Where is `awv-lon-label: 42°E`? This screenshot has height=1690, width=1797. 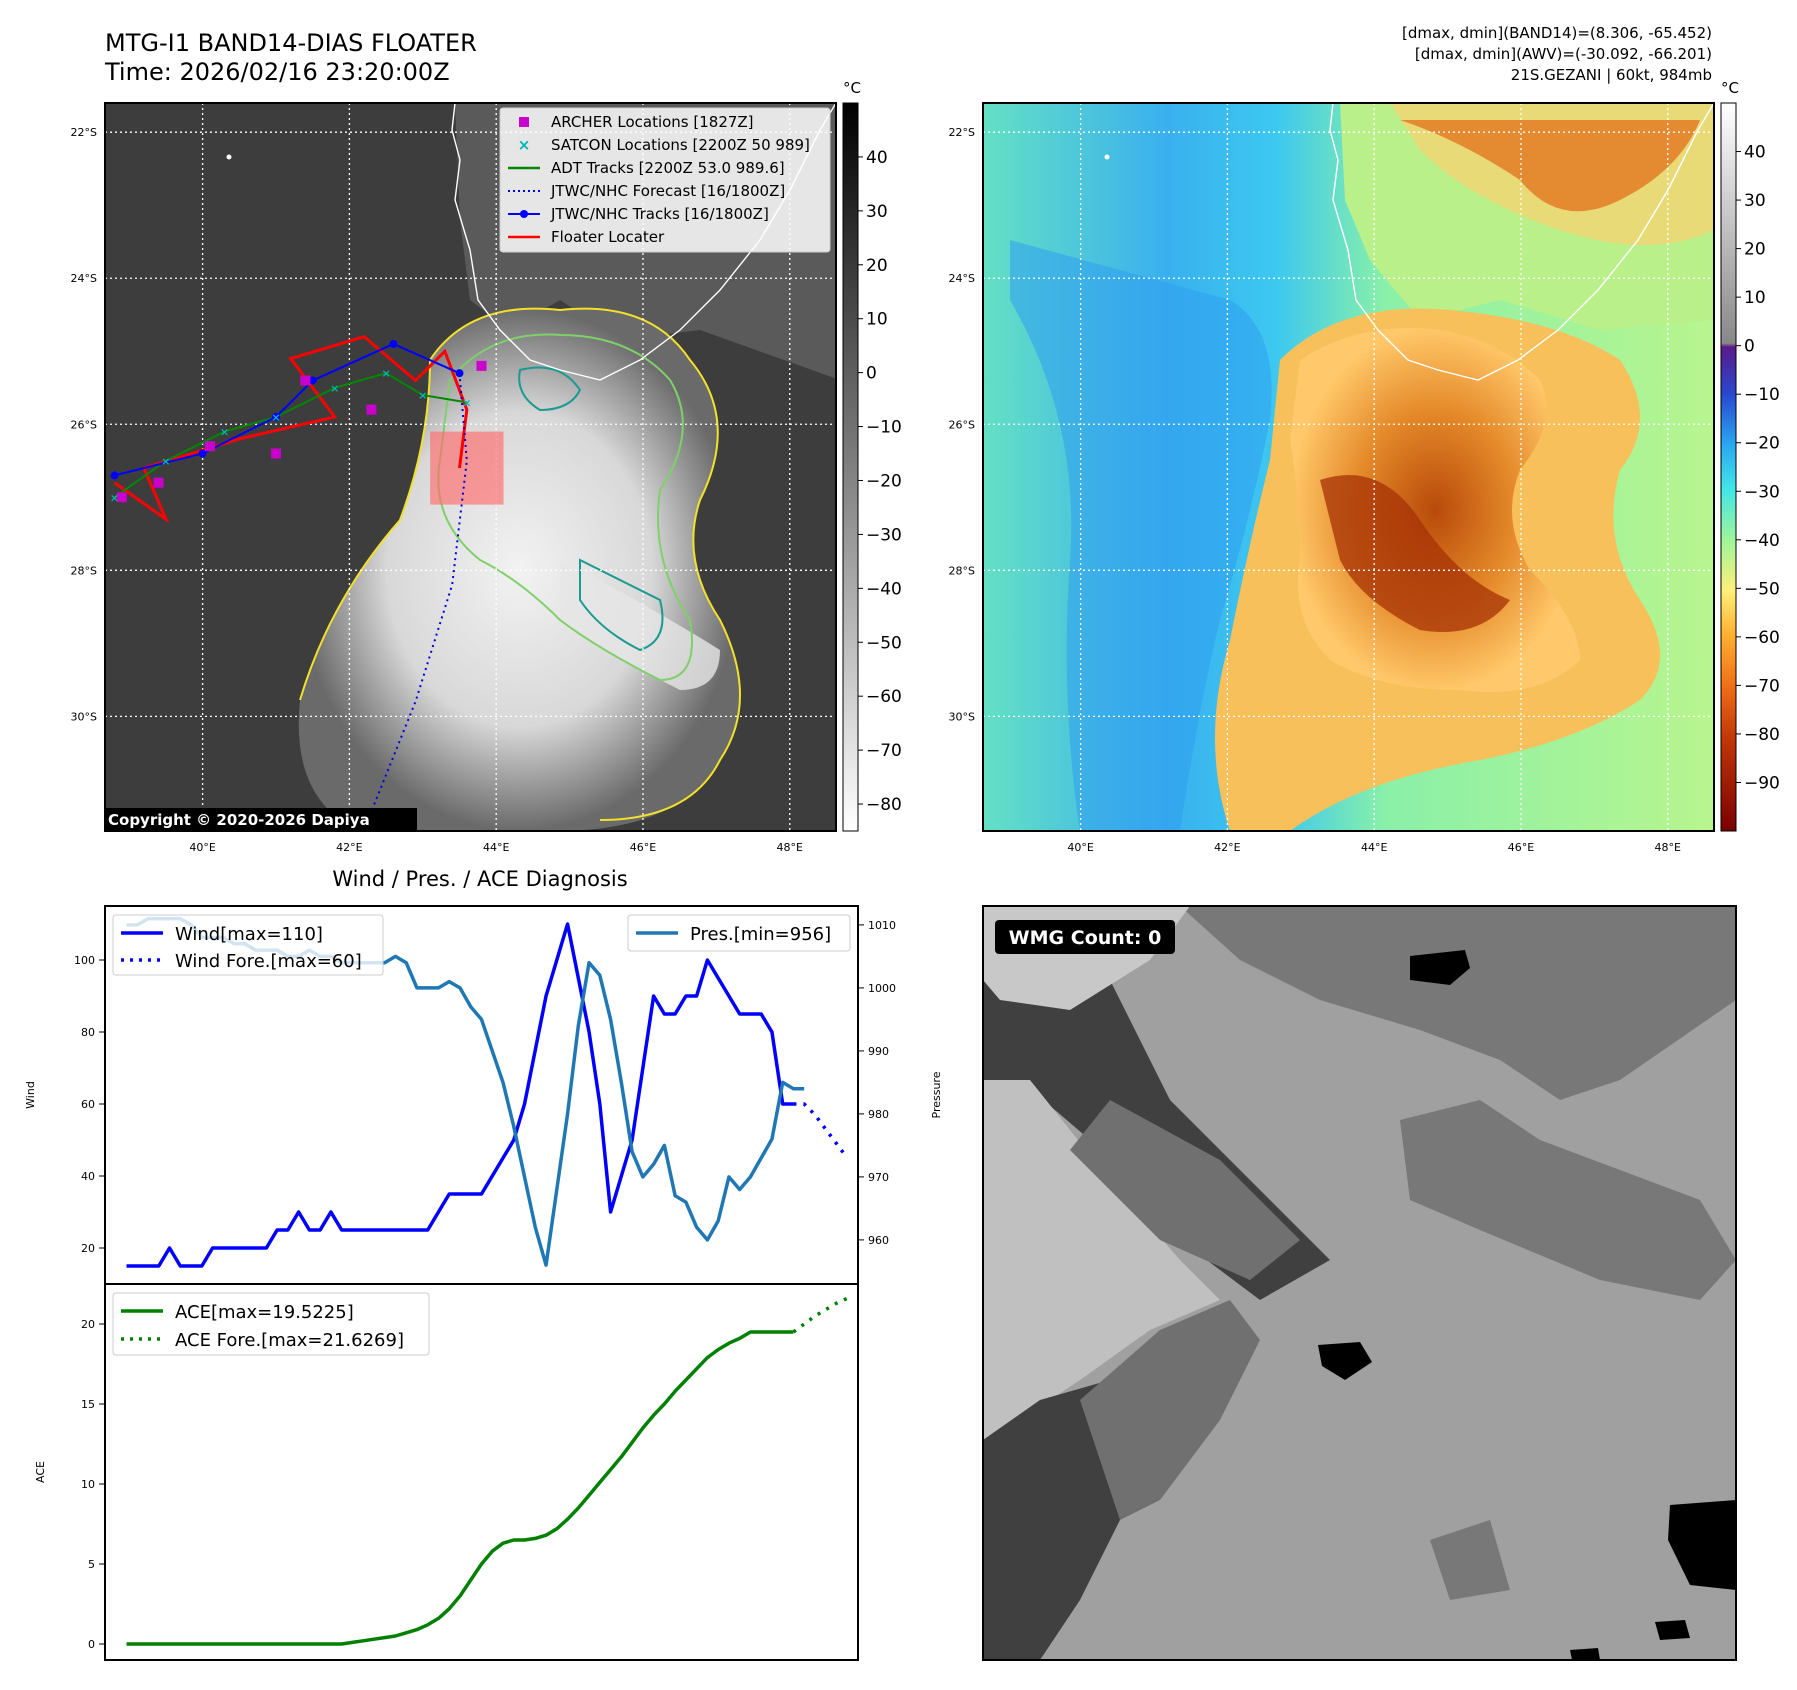 awv-lon-label: 42°E is located at coordinates (1227, 847).